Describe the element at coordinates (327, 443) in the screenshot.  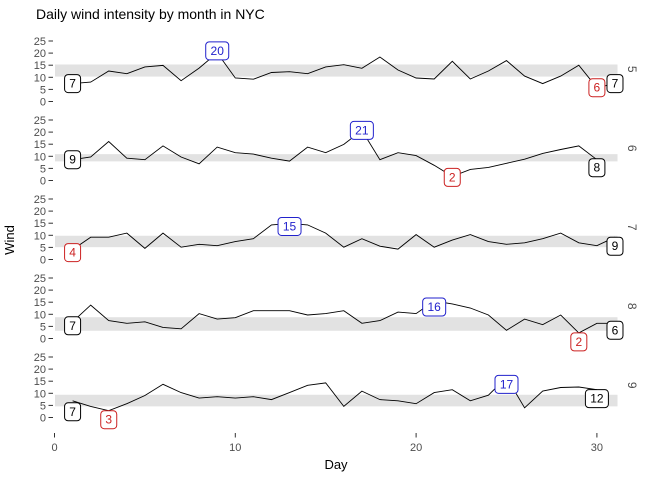
I see `x-axis: 0 10 20 30` at that location.